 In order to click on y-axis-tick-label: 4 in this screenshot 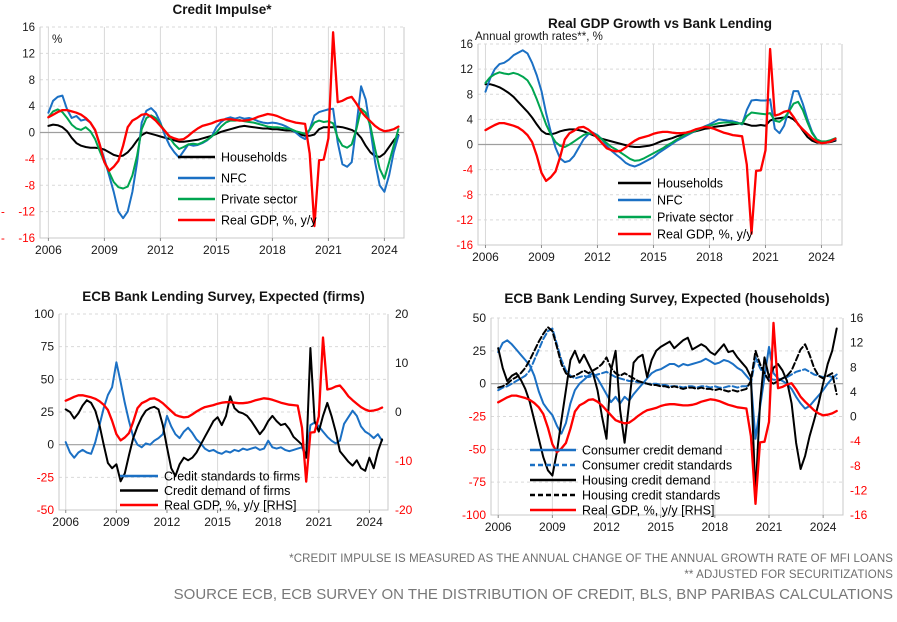, I will do `click(470, 120)`.